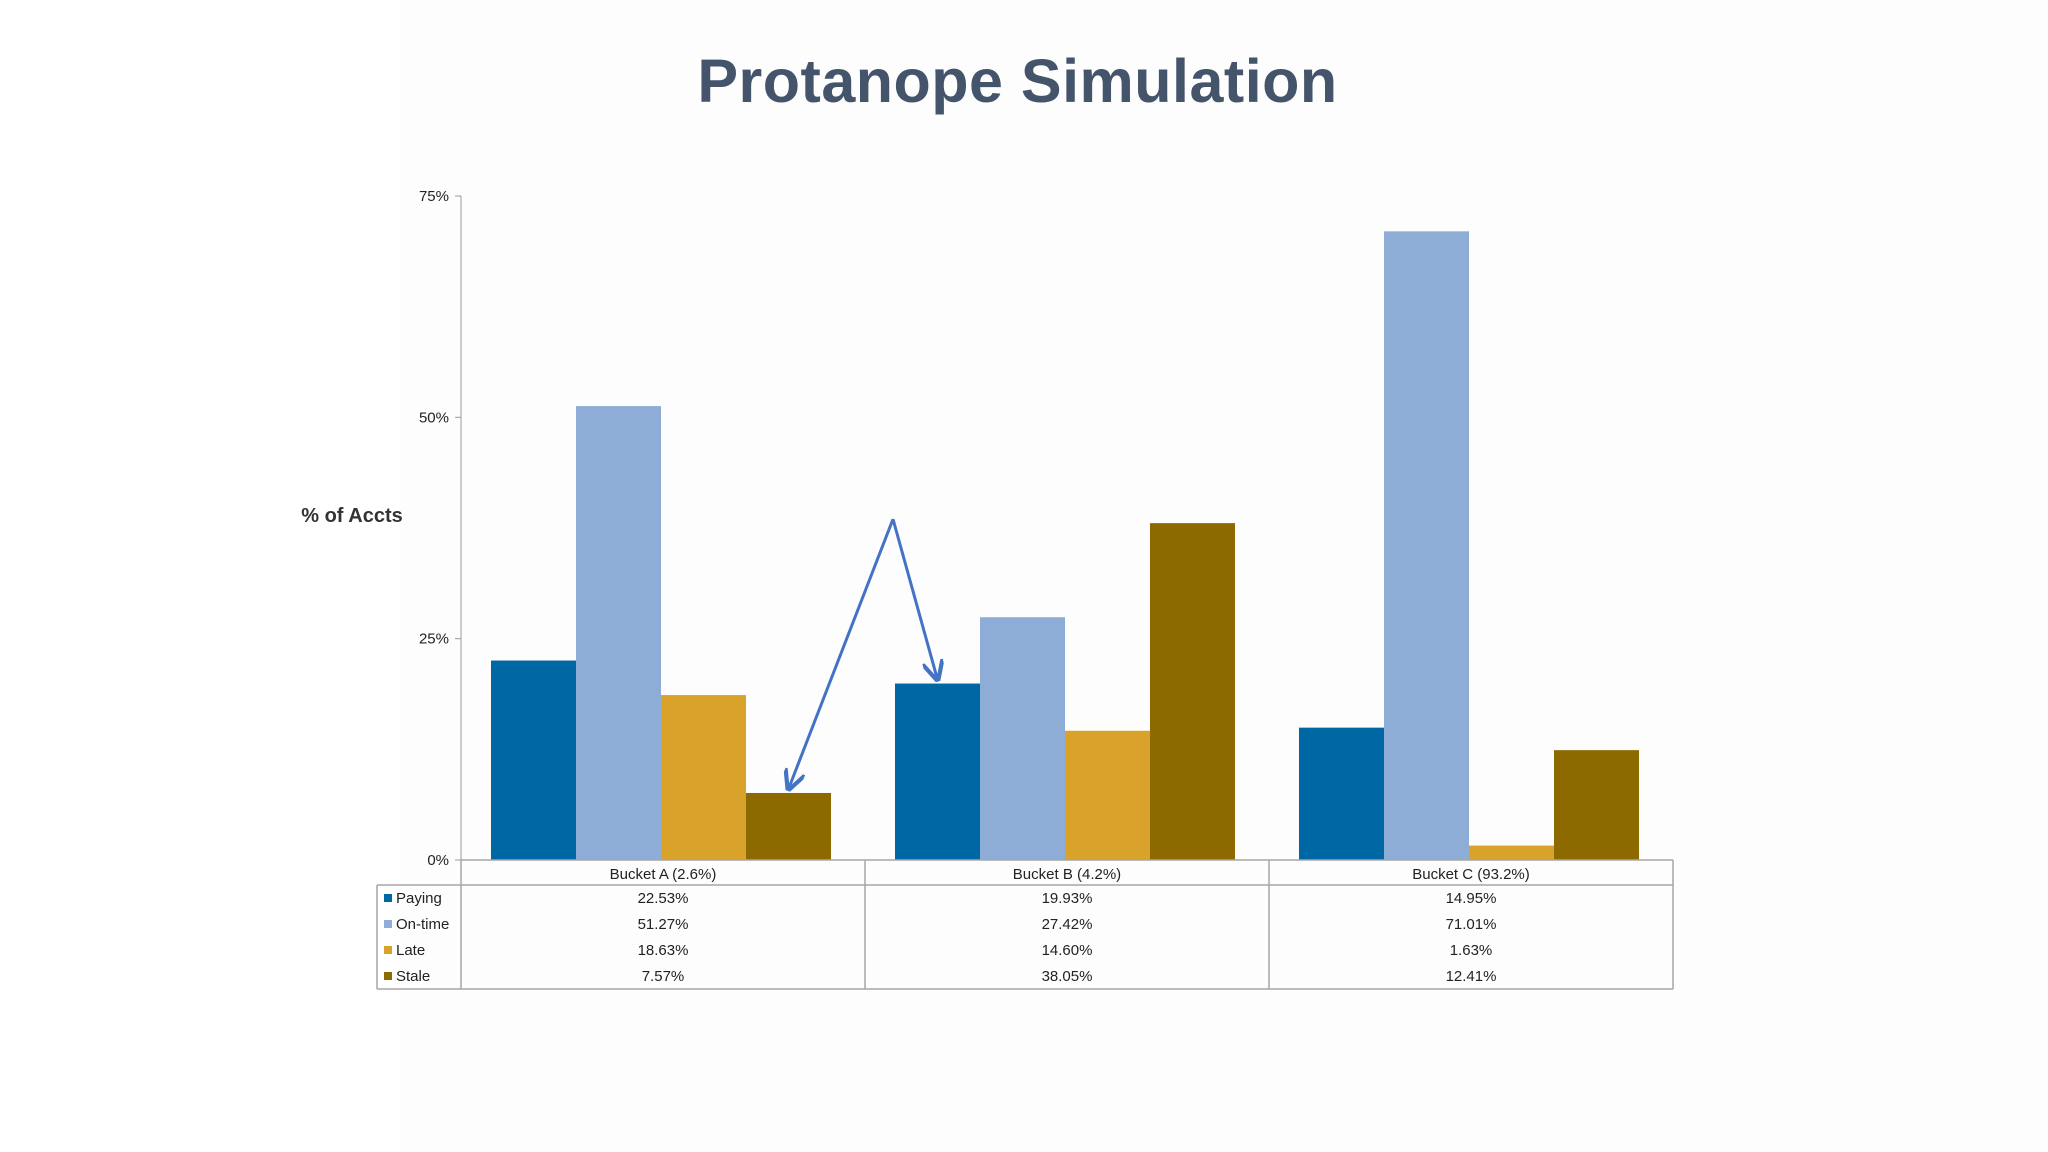 The width and height of the screenshot is (2048, 1152). Describe the element at coordinates (410, 950) in the screenshot. I see `legend-label: Late` at that location.